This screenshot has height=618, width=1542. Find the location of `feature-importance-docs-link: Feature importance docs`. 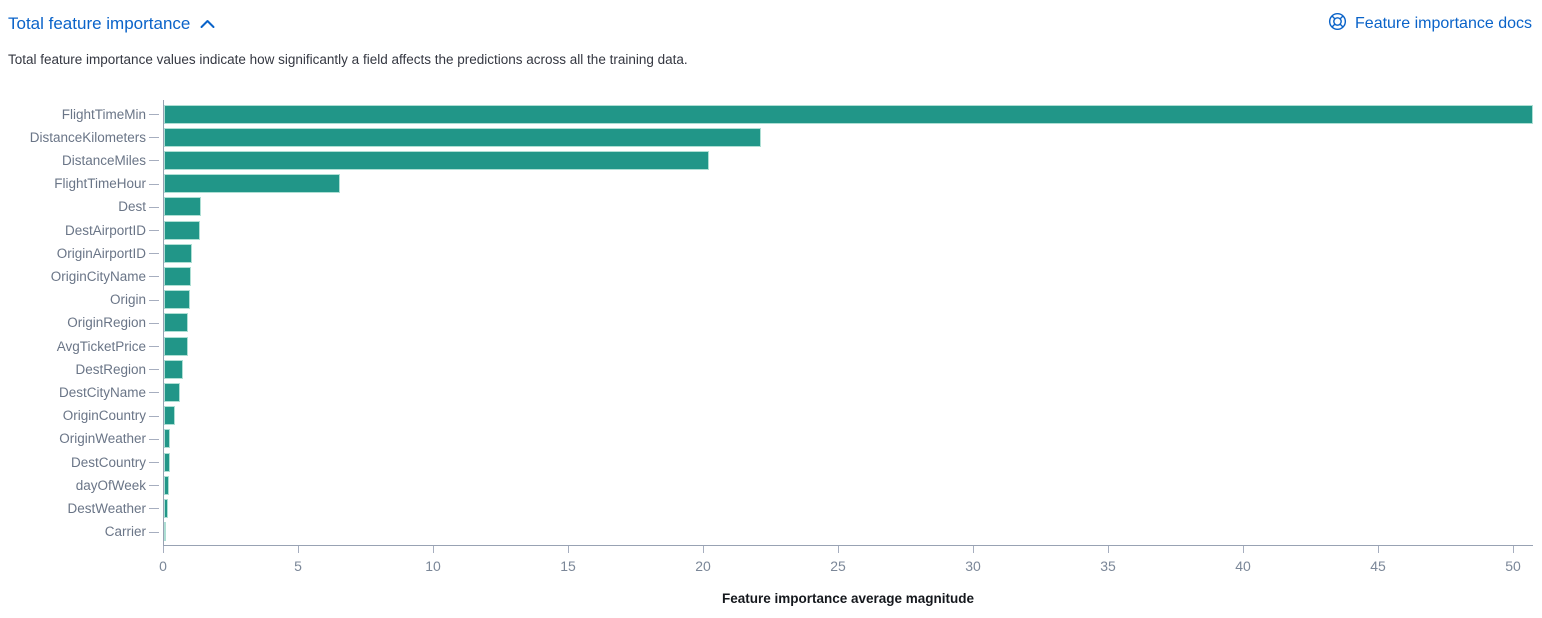

feature-importance-docs-link: Feature importance docs is located at coordinates (1430, 24).